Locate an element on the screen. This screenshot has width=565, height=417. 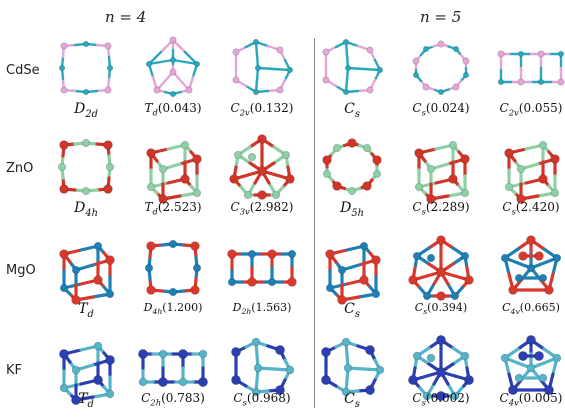
header-n4: n = 4 is located at coordinates (126, 17).